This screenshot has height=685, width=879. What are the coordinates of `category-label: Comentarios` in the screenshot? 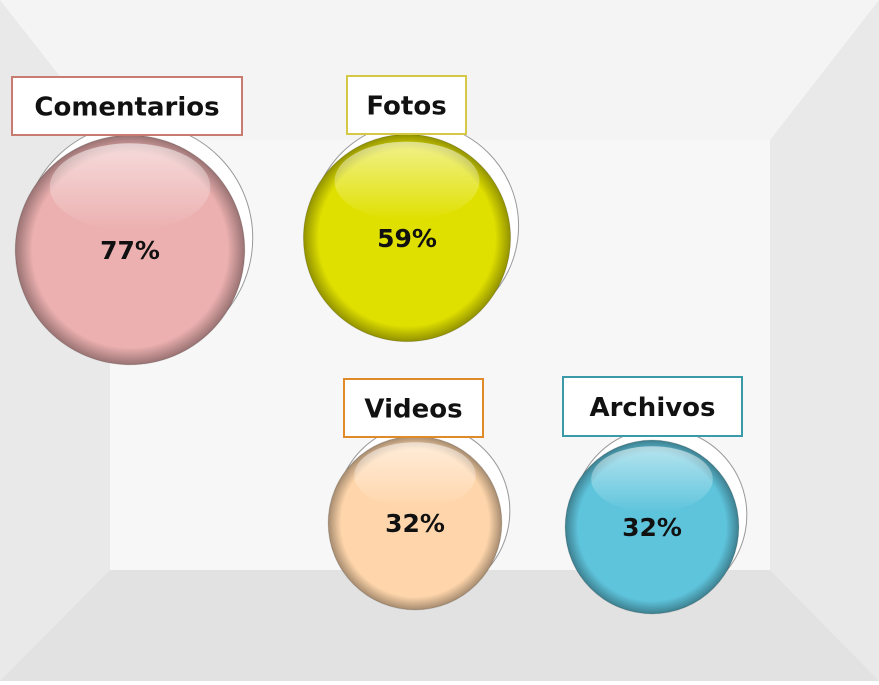 It's located at (126, 108).